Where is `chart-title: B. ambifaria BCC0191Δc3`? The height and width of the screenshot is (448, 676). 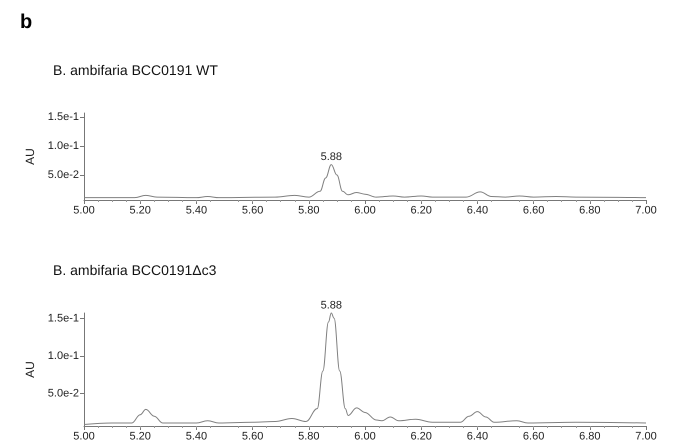
chart-title: B. ambifaria BCC0191Δc3 is located at coordinates (135, 270).